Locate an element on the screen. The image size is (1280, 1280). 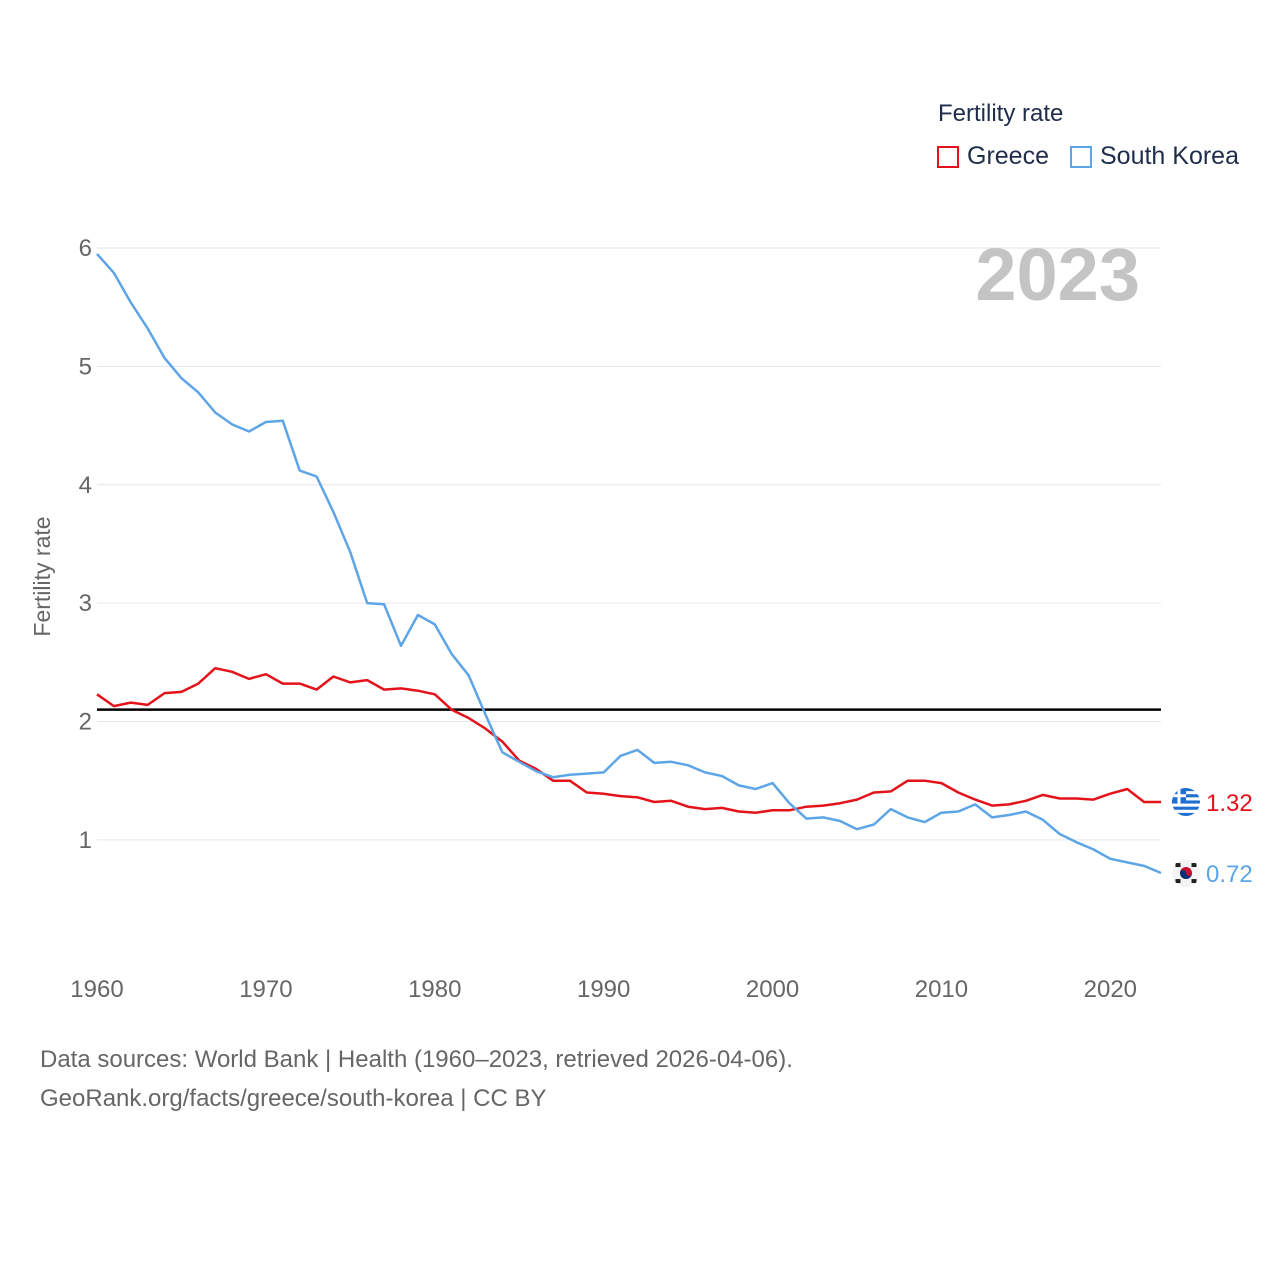
legend-title: Fertility rate is located at coordinates (1001, 113).